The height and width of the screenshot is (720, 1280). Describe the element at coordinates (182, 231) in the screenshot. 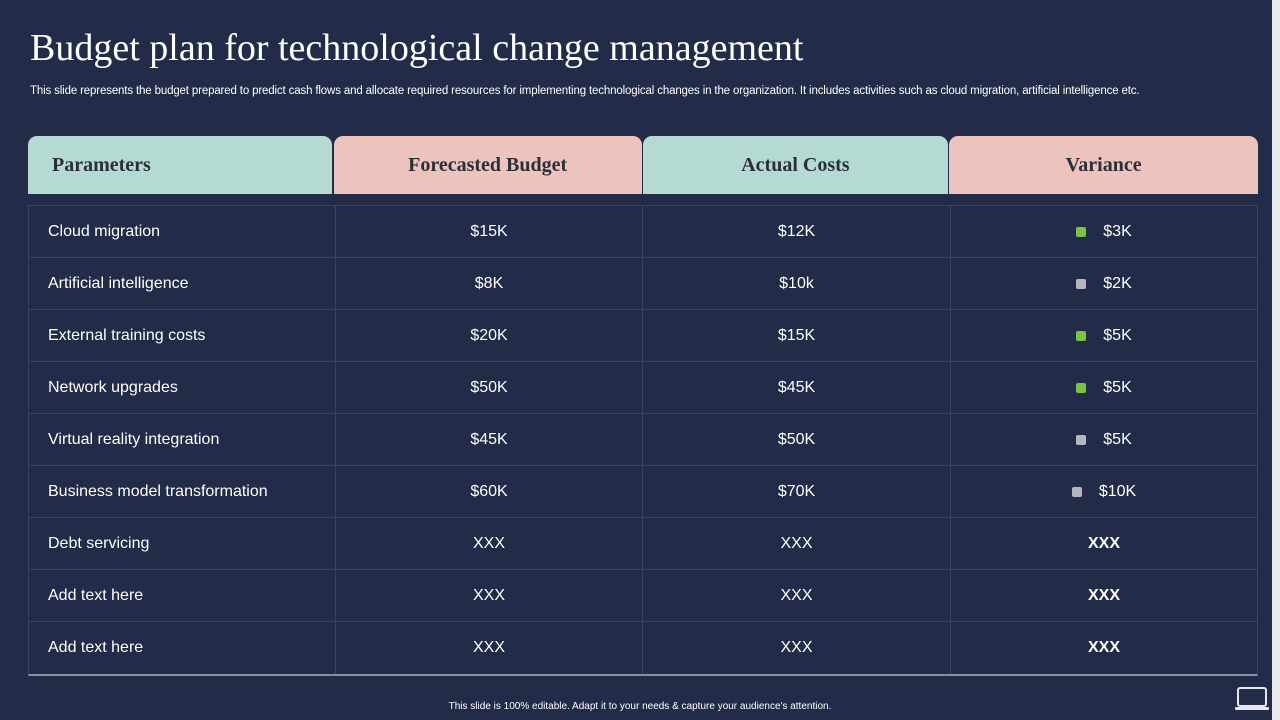

I see `parameter-cell: Cloud migration` at that location.